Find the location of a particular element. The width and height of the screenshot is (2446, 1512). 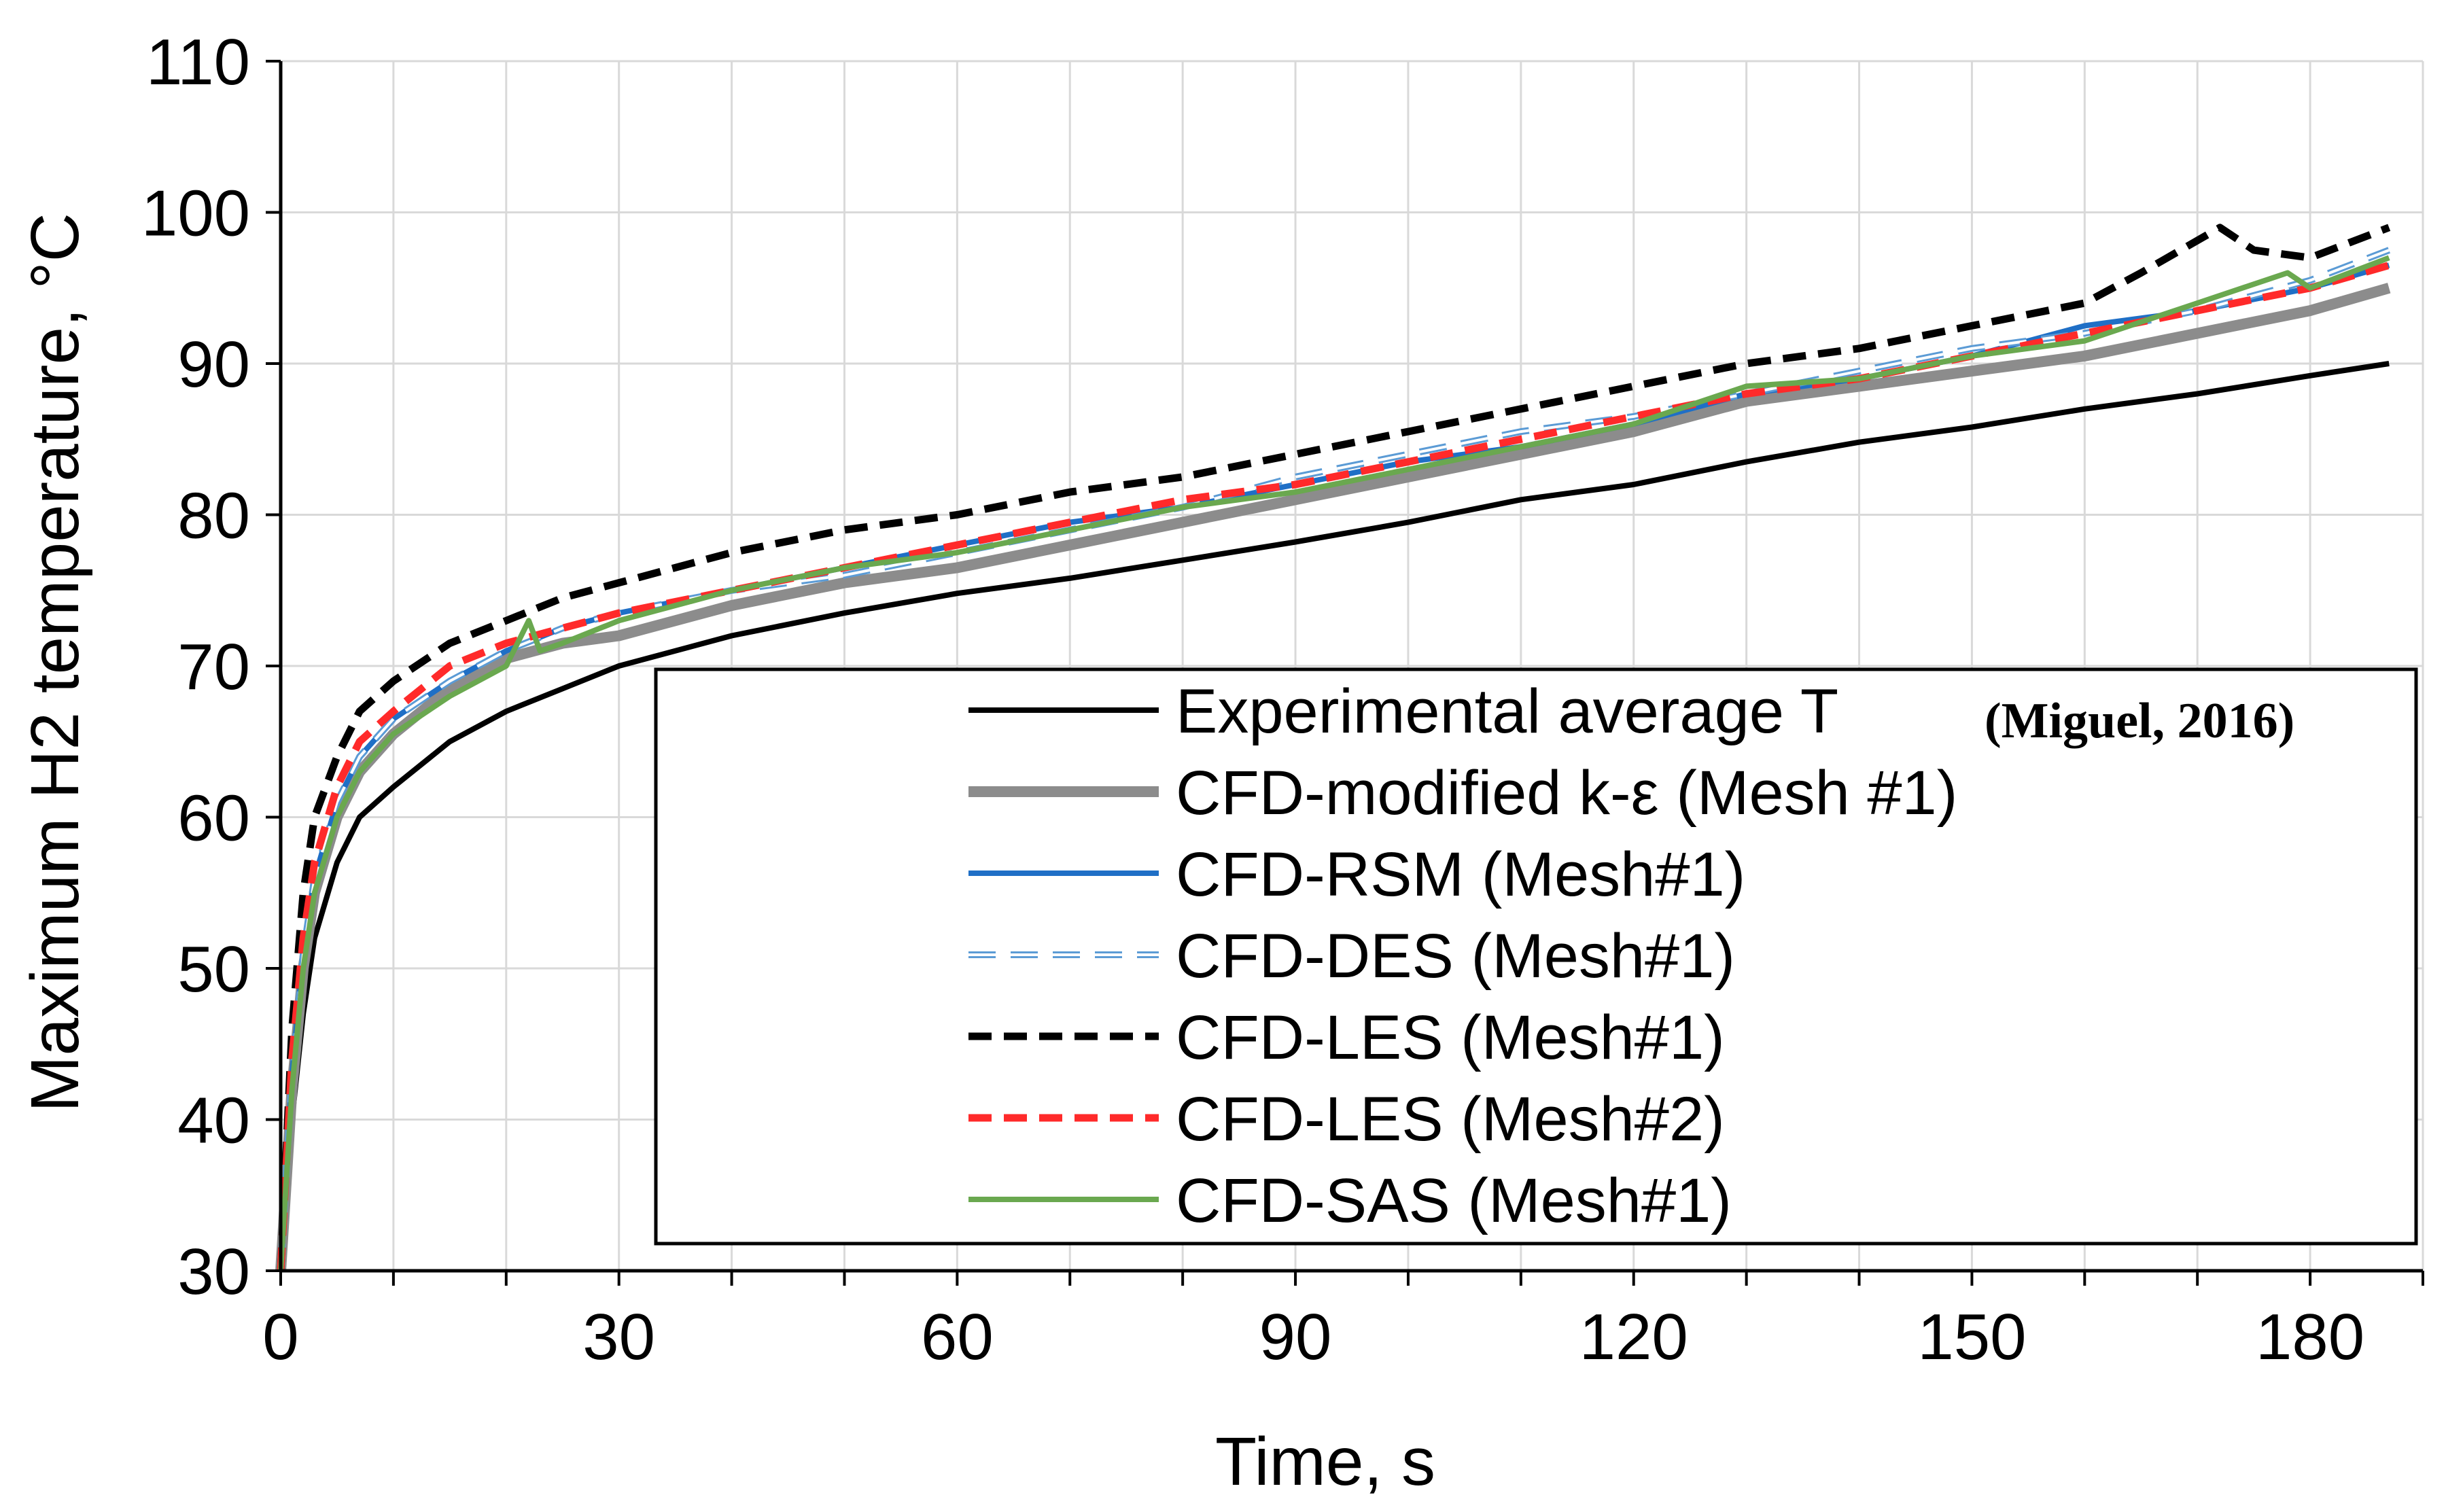

legend-label-3: CFD-DES (Mesh#1) is located at coordinates (1456, 956).